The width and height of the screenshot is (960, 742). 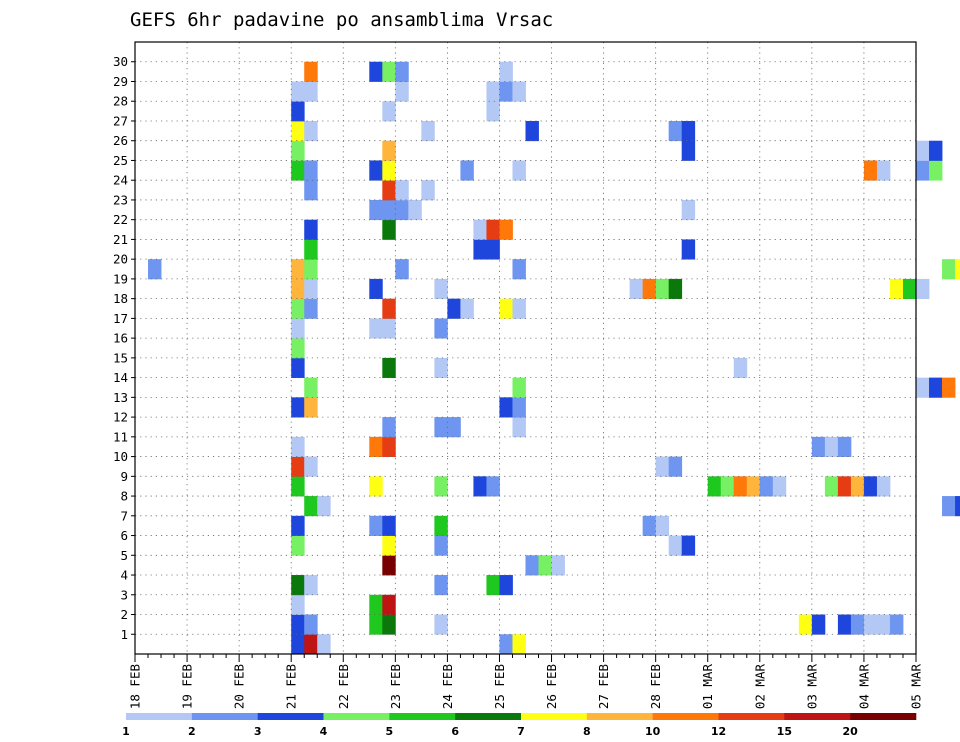 What do you see at coordinates (120, 298) in the screenshot?
I see `y-tick-label: 18` at bounding box center [120, 298].